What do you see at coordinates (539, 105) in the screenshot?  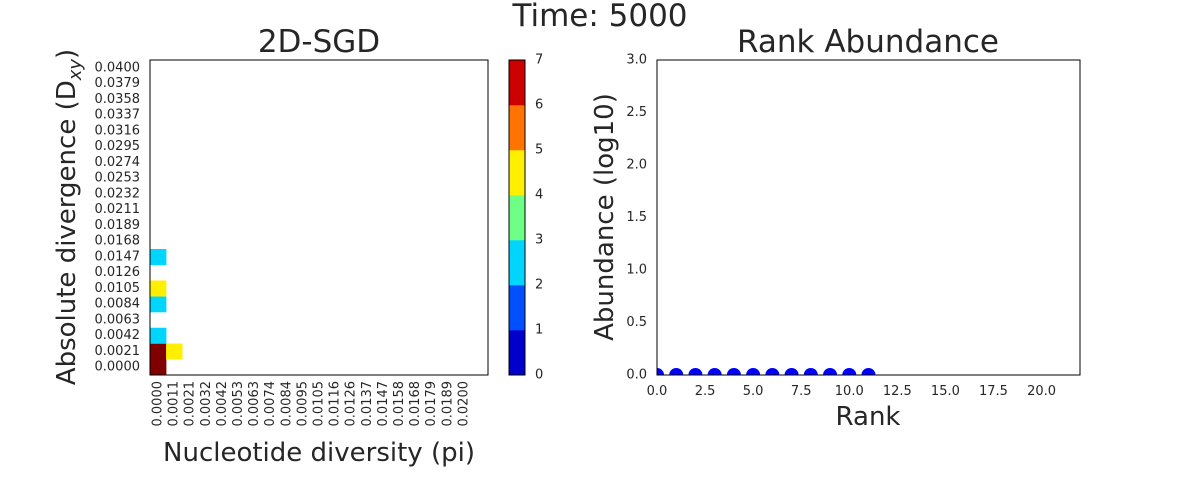 I see `colorbar-tick-label: 6` at bounding box center [539, 105].